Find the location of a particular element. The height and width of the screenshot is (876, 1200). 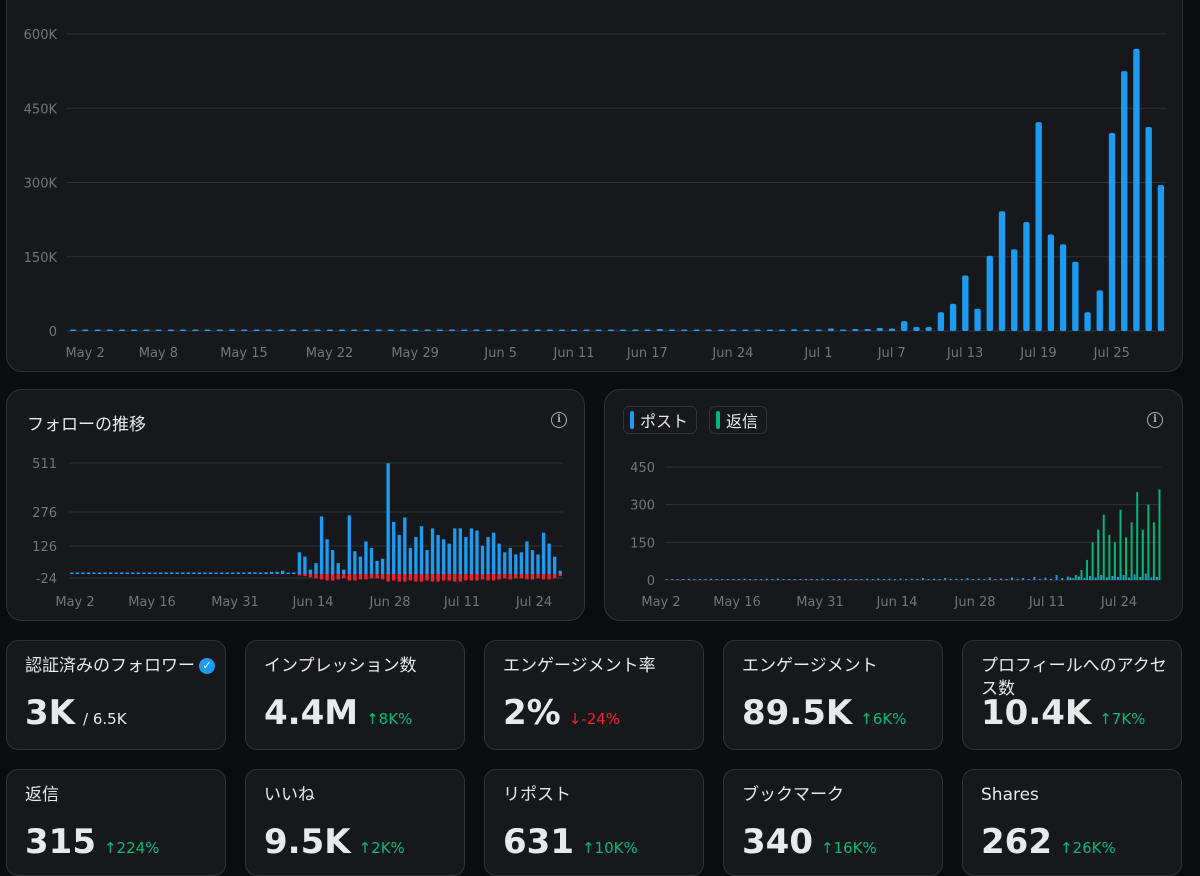

stat-value: 262 ↑26K% is located at coordinates (1048, 842).